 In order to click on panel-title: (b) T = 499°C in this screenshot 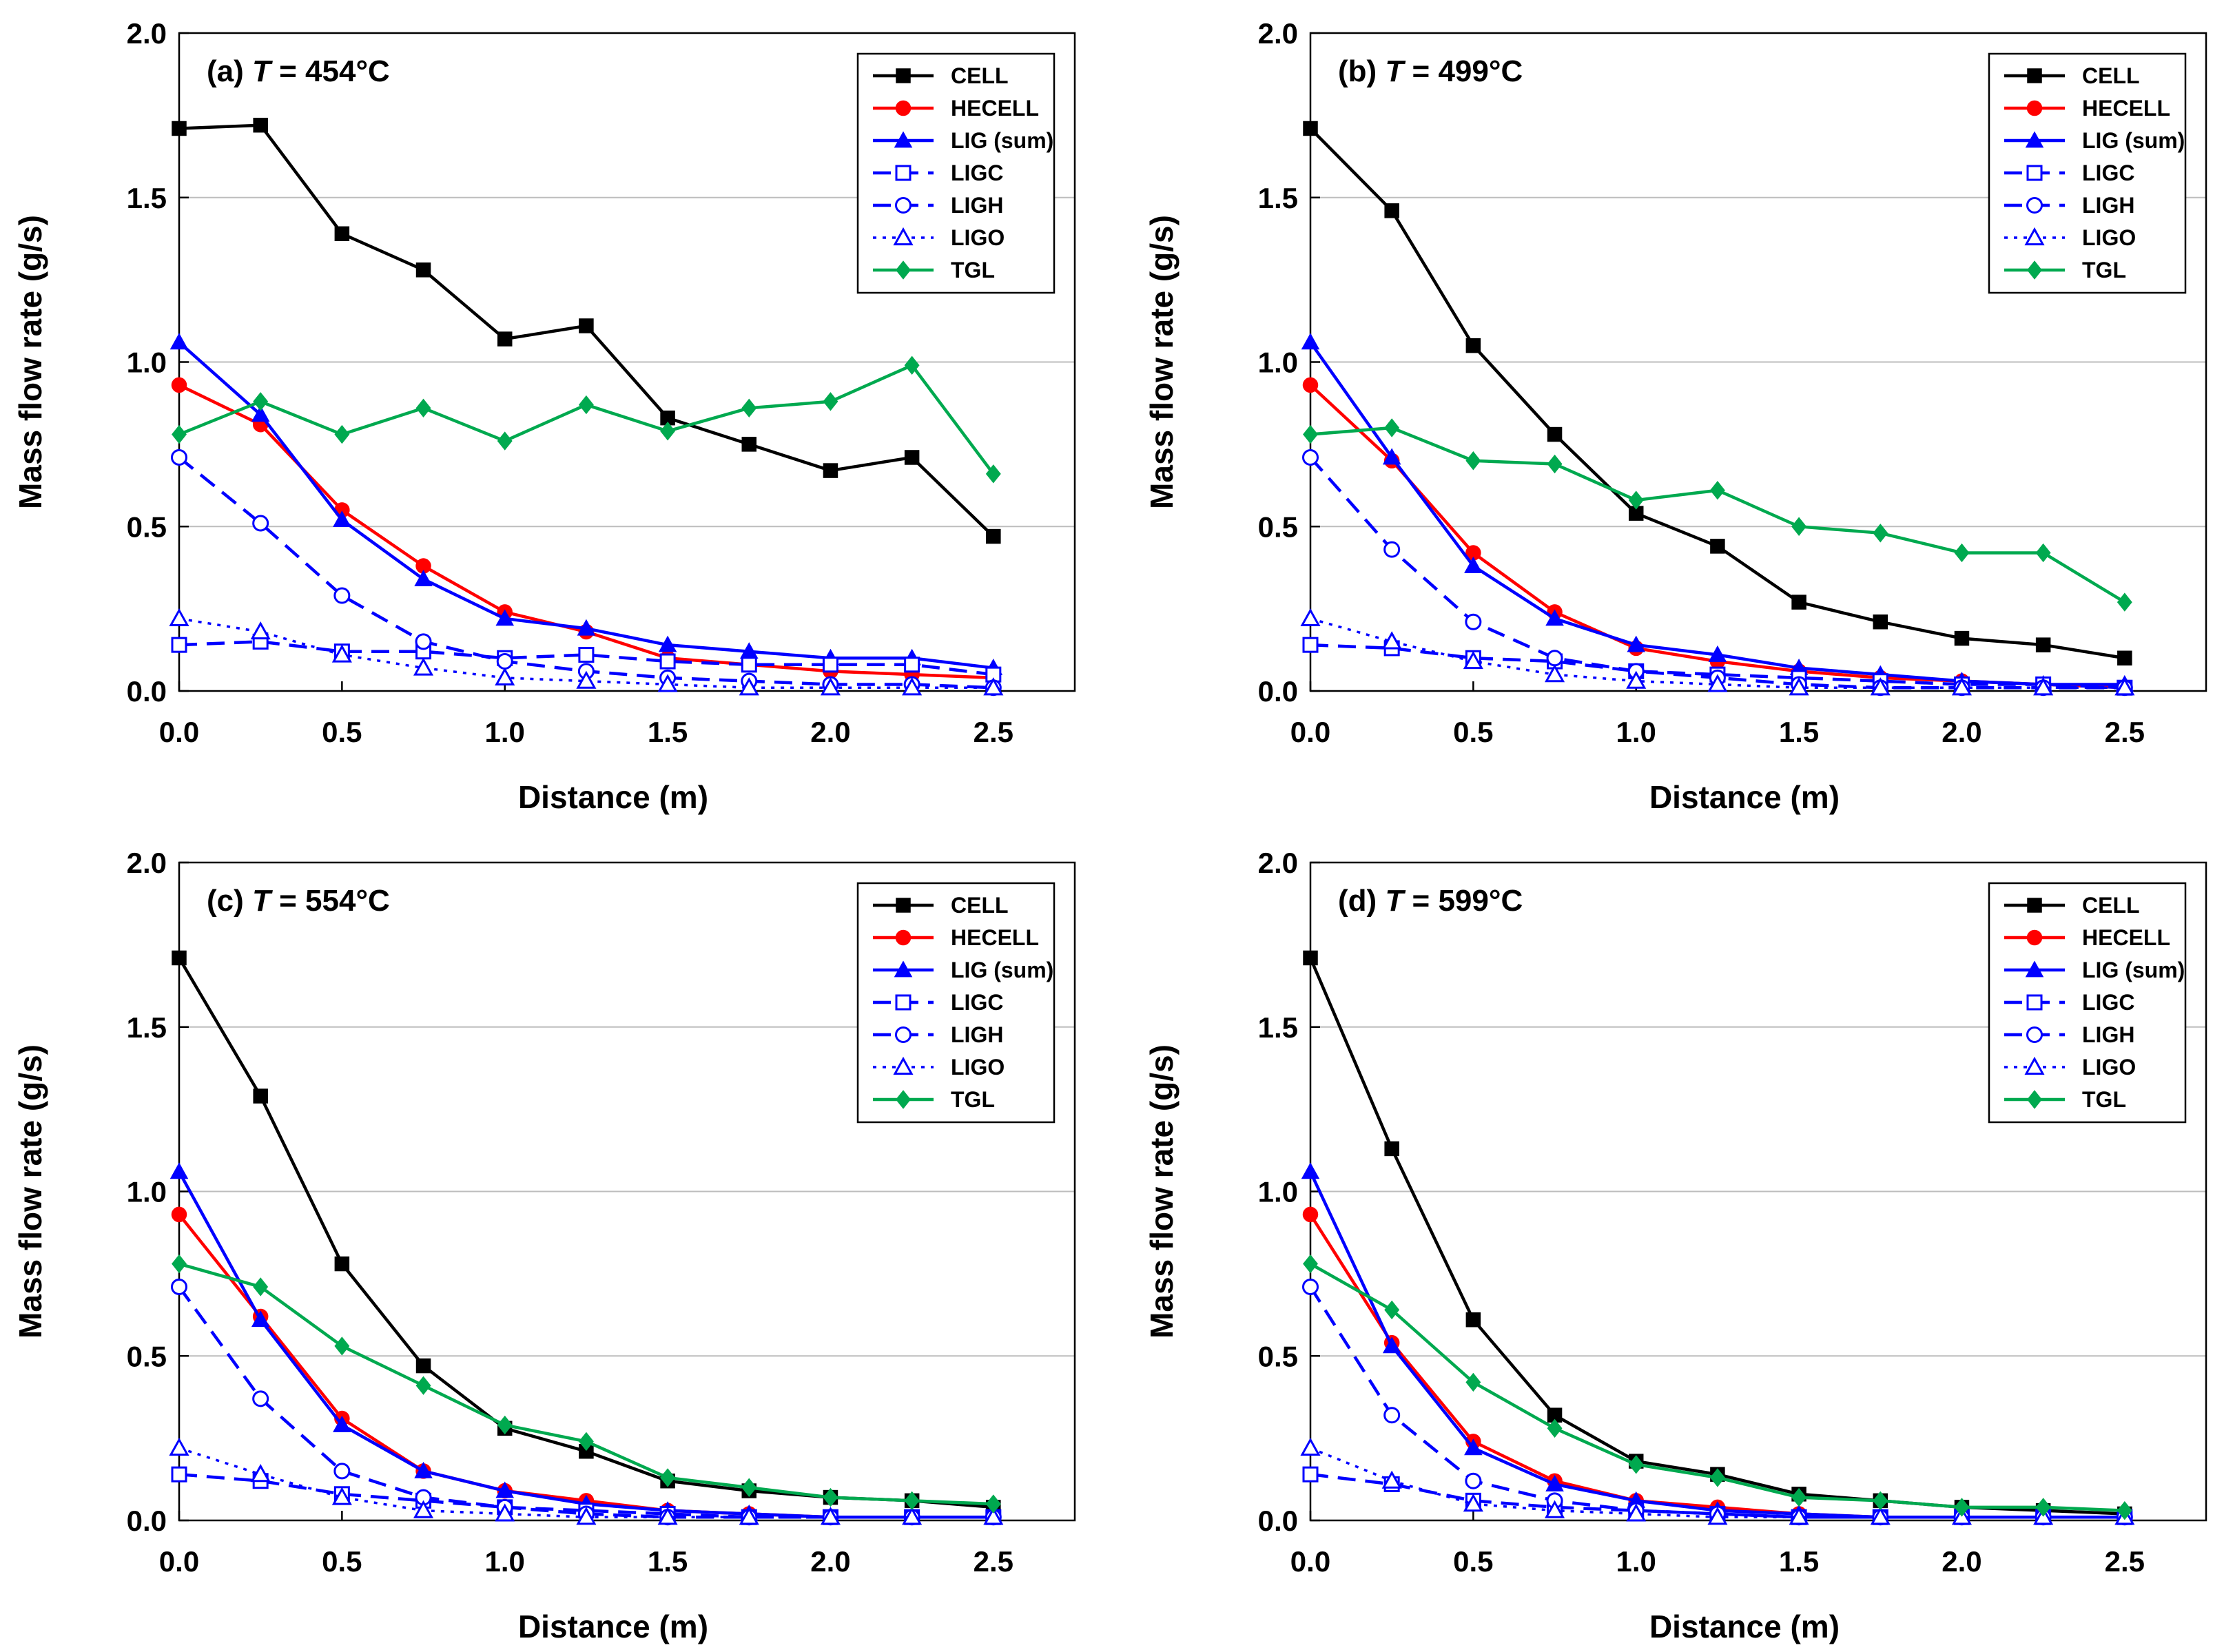, I will do `click(1431, 71)`.